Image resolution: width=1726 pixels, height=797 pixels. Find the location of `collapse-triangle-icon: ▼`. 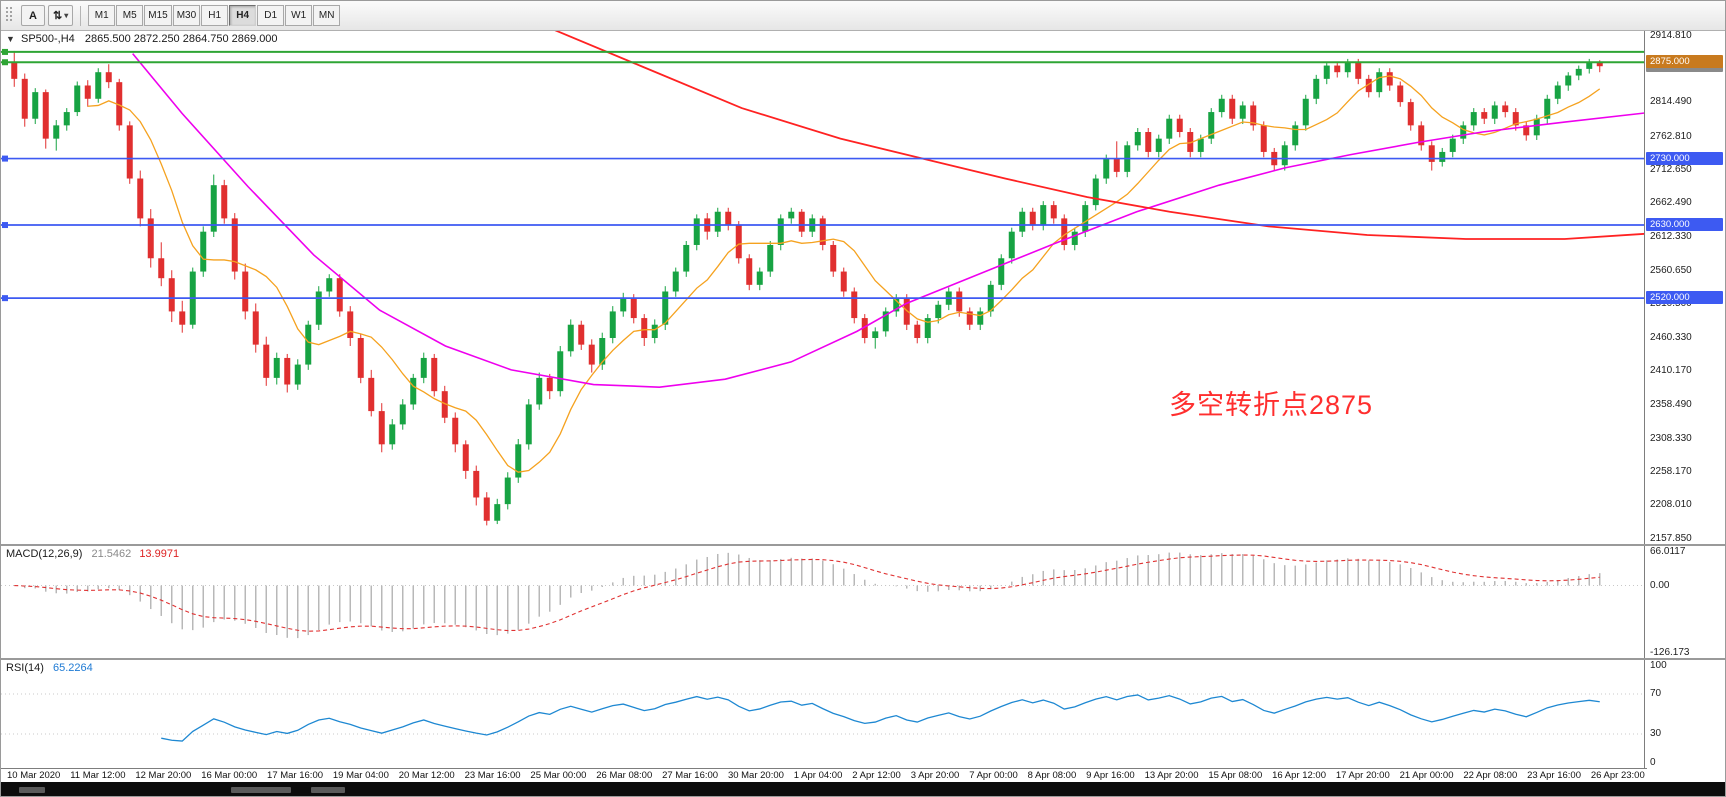

collapse-triangle-icon: ▼ is located at coordinates (10, 39).